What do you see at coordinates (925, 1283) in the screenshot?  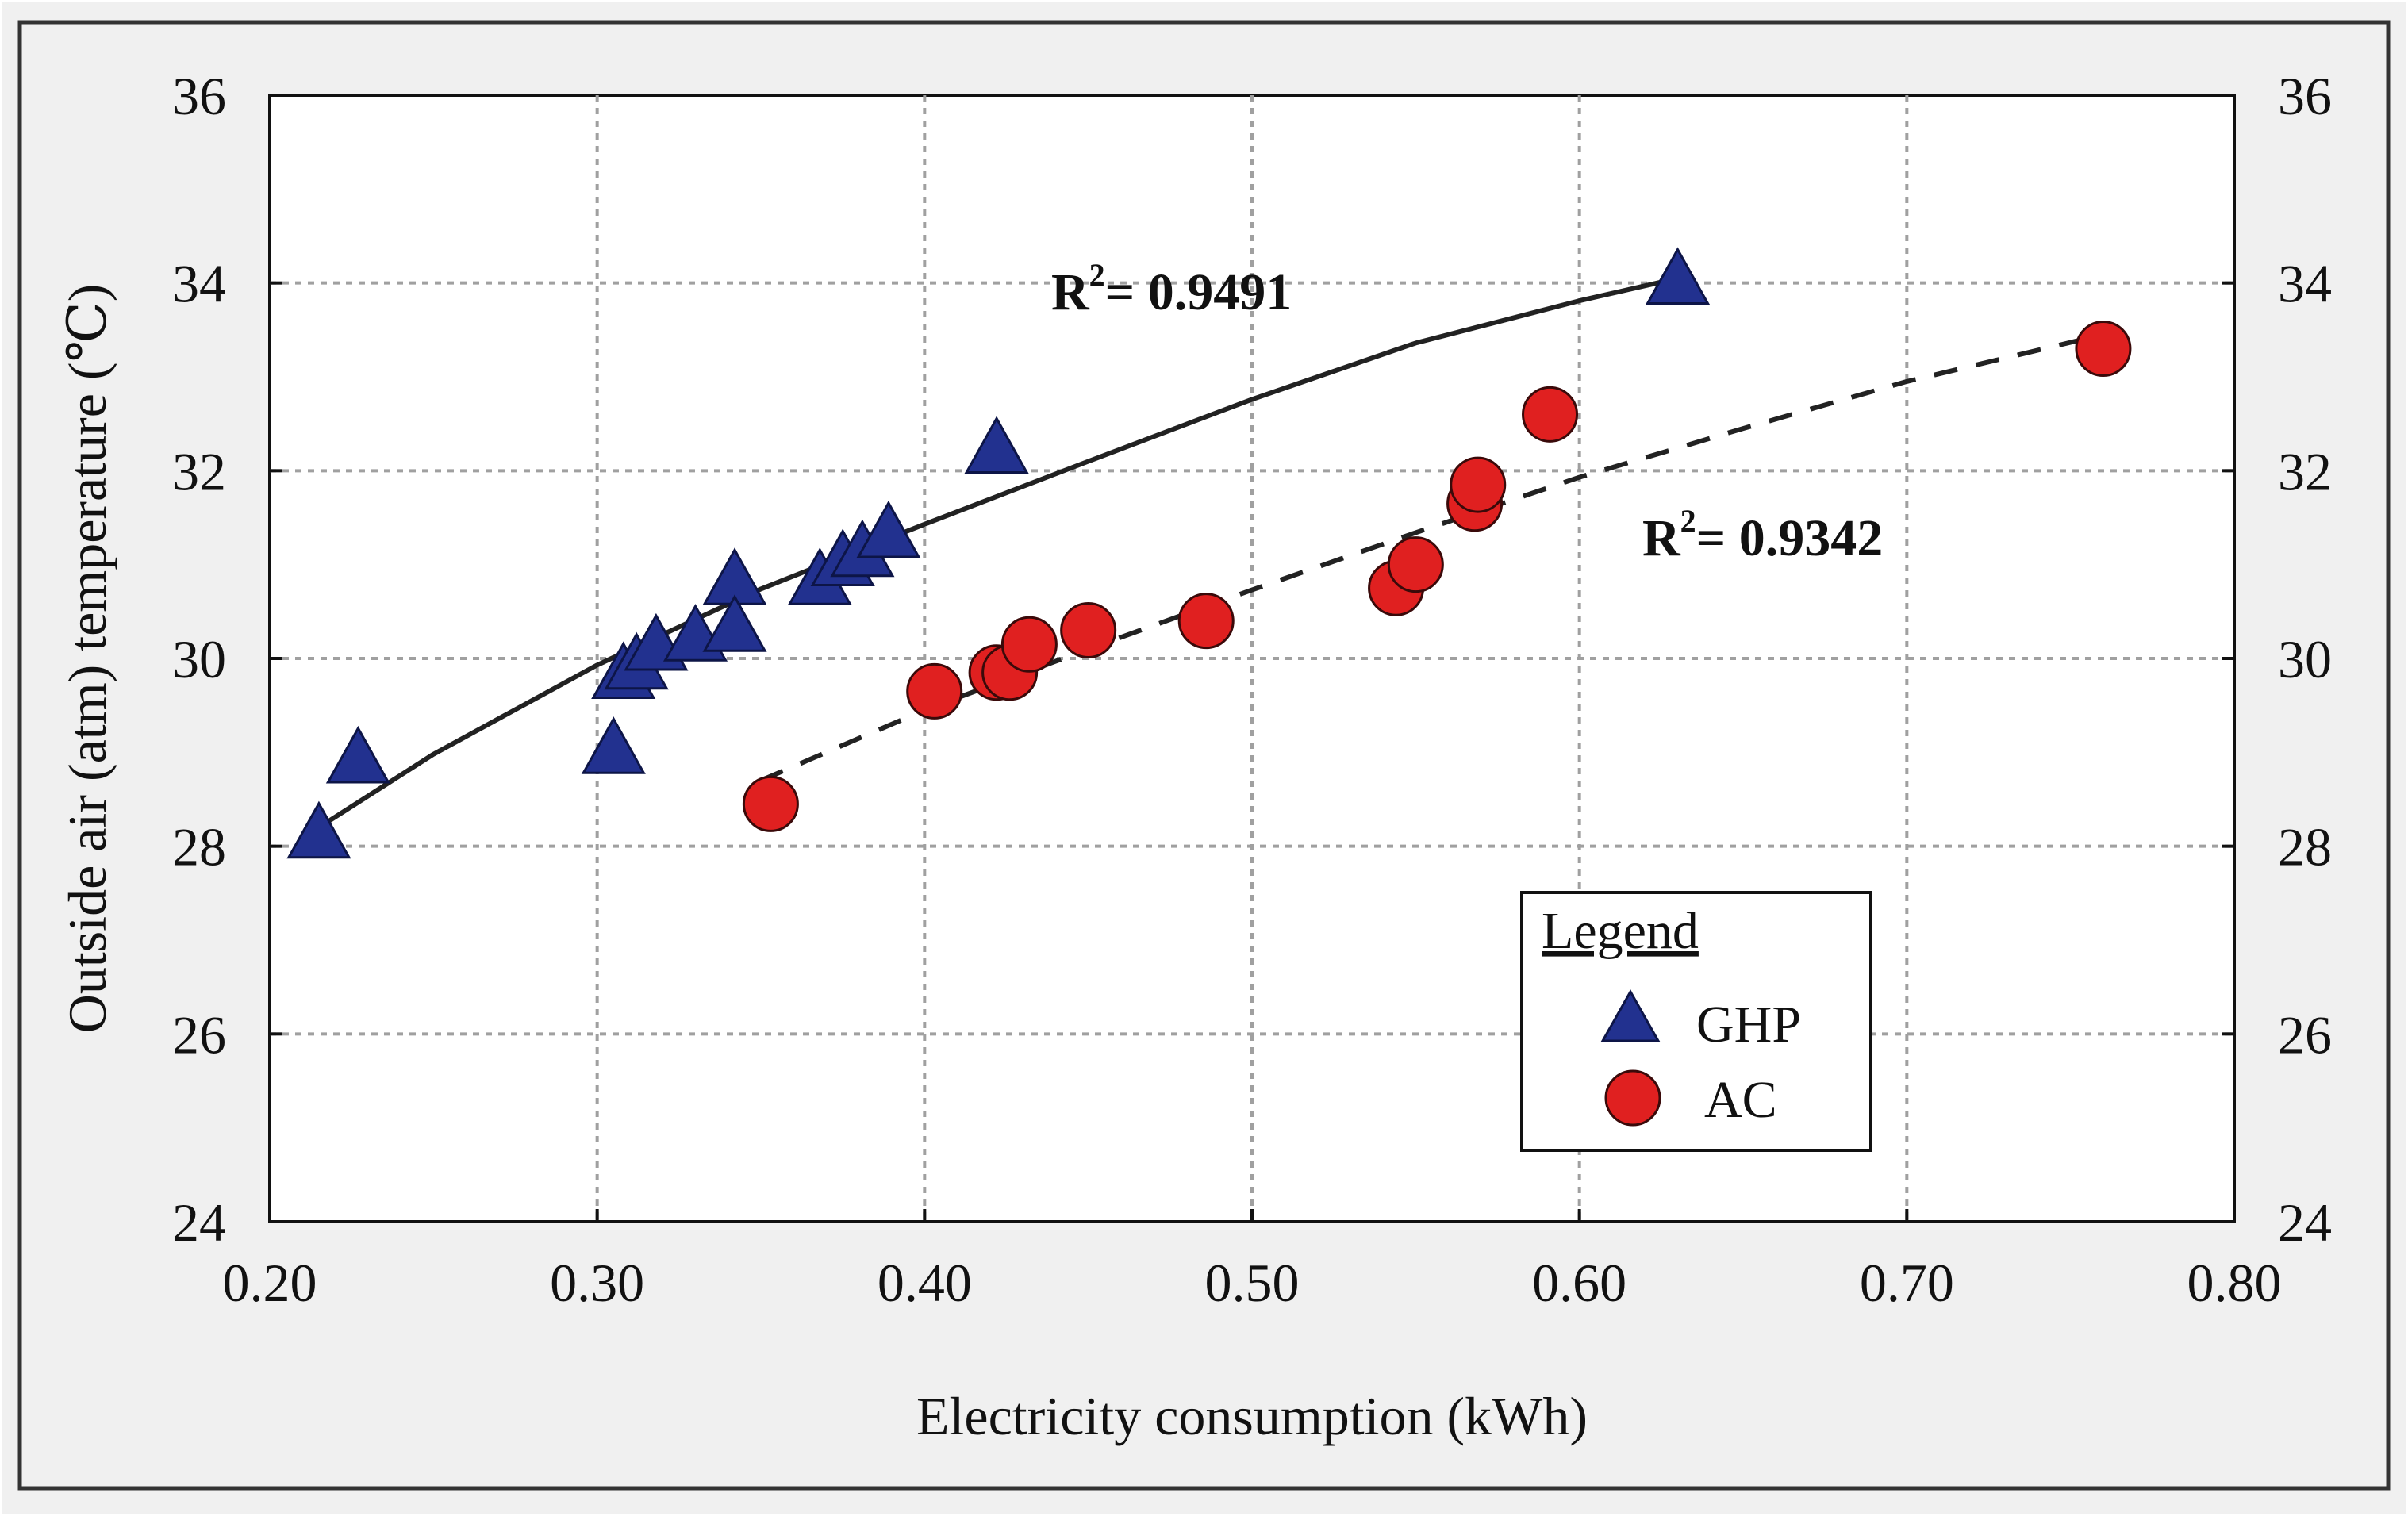 I see `x-tick-label: 0.40` at bounding box center [925, 1283].